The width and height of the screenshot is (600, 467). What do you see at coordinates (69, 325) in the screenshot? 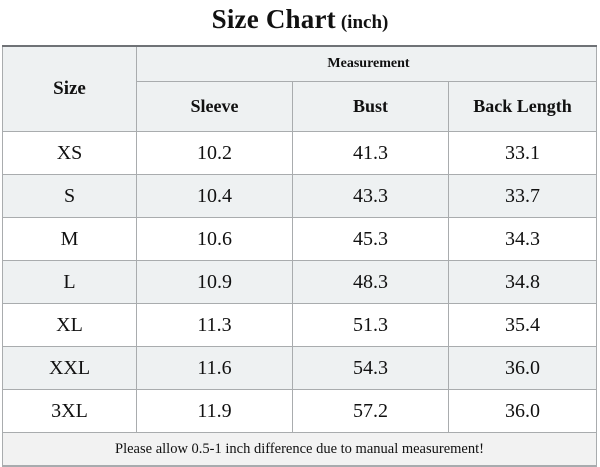
I see `cell-size: XL` at bounding box center [69, 325].